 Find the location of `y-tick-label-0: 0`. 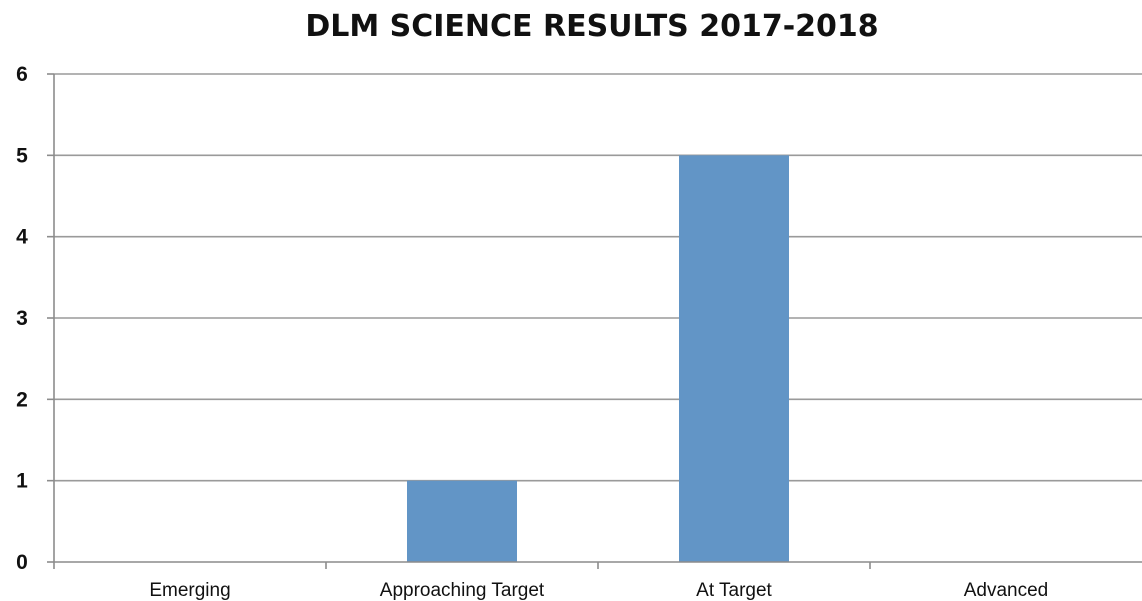

y-tick-label-0: 0 is located at coordinates (22, 562).